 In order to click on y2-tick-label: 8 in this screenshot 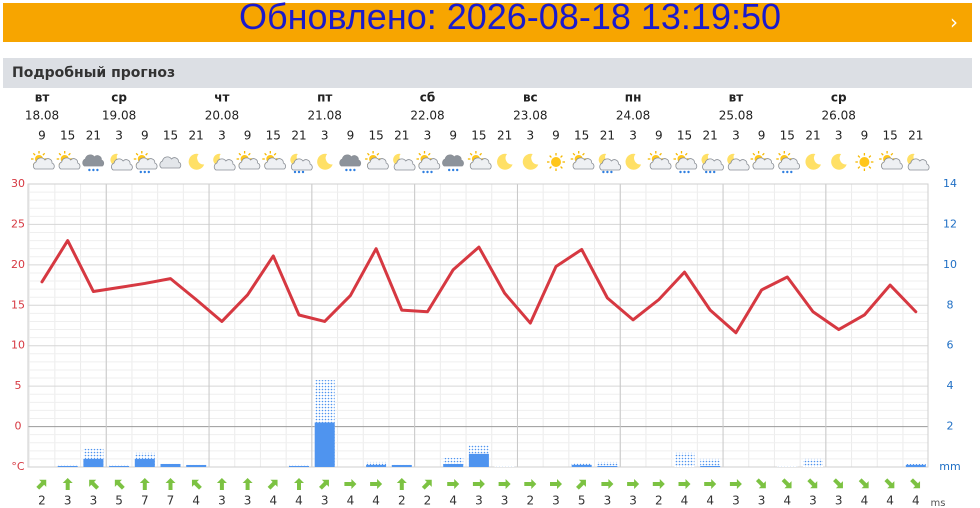, I will do `click(950, 304)`.